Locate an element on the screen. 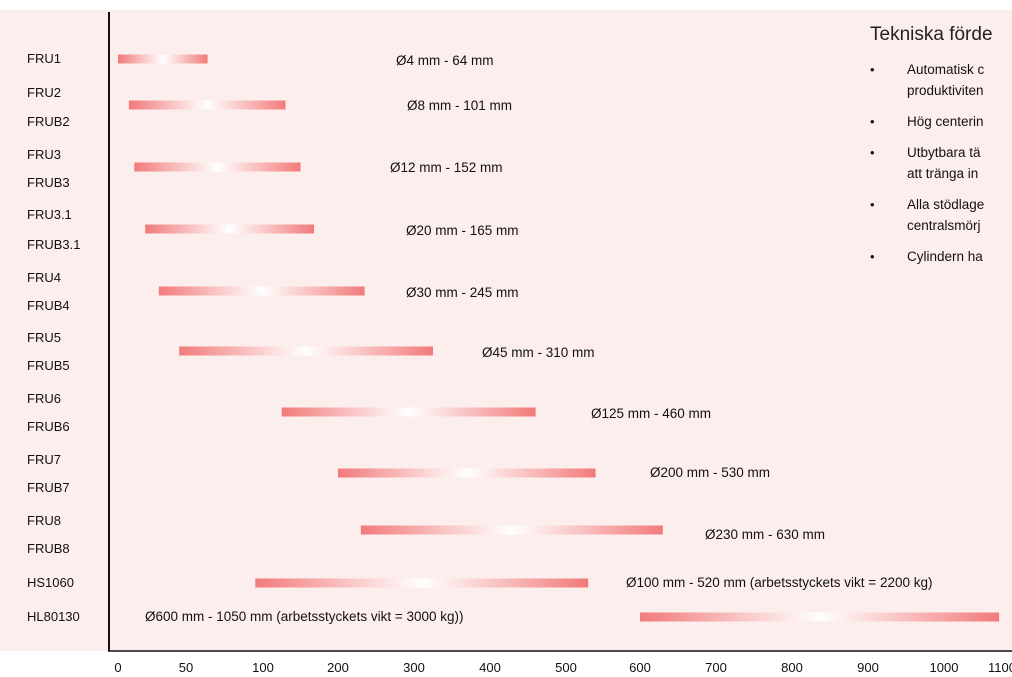  row-label: FRU6 is located at coordinates (44, 398).